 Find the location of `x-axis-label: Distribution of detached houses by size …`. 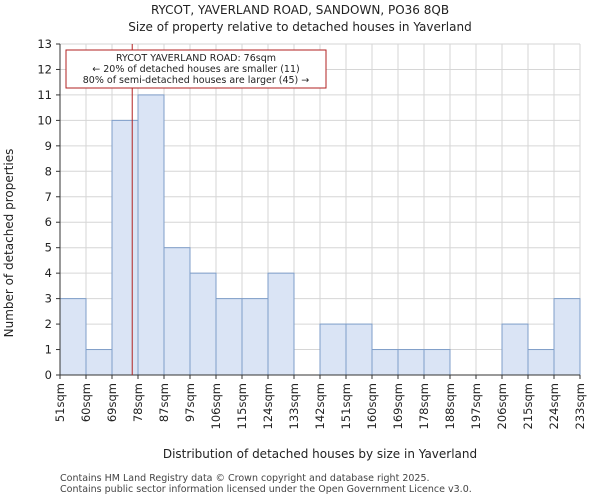

x-axis-label: Distribution of detached houses by size … is located at coordinates (320, 454).